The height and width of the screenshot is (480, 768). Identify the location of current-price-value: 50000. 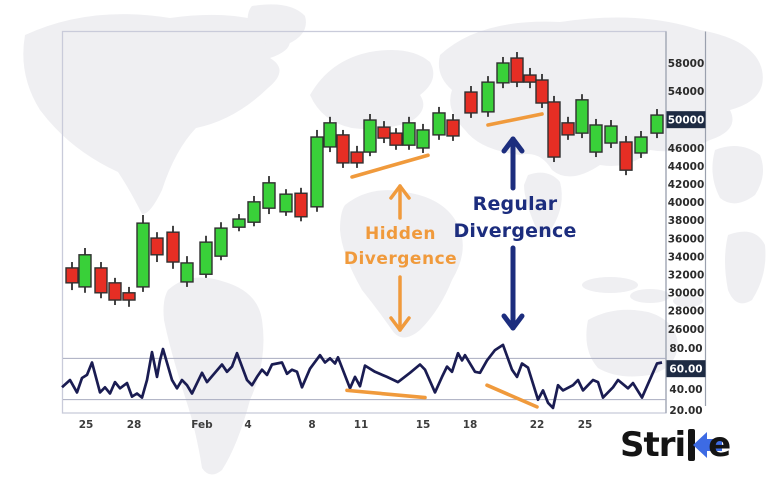
(686, 120).